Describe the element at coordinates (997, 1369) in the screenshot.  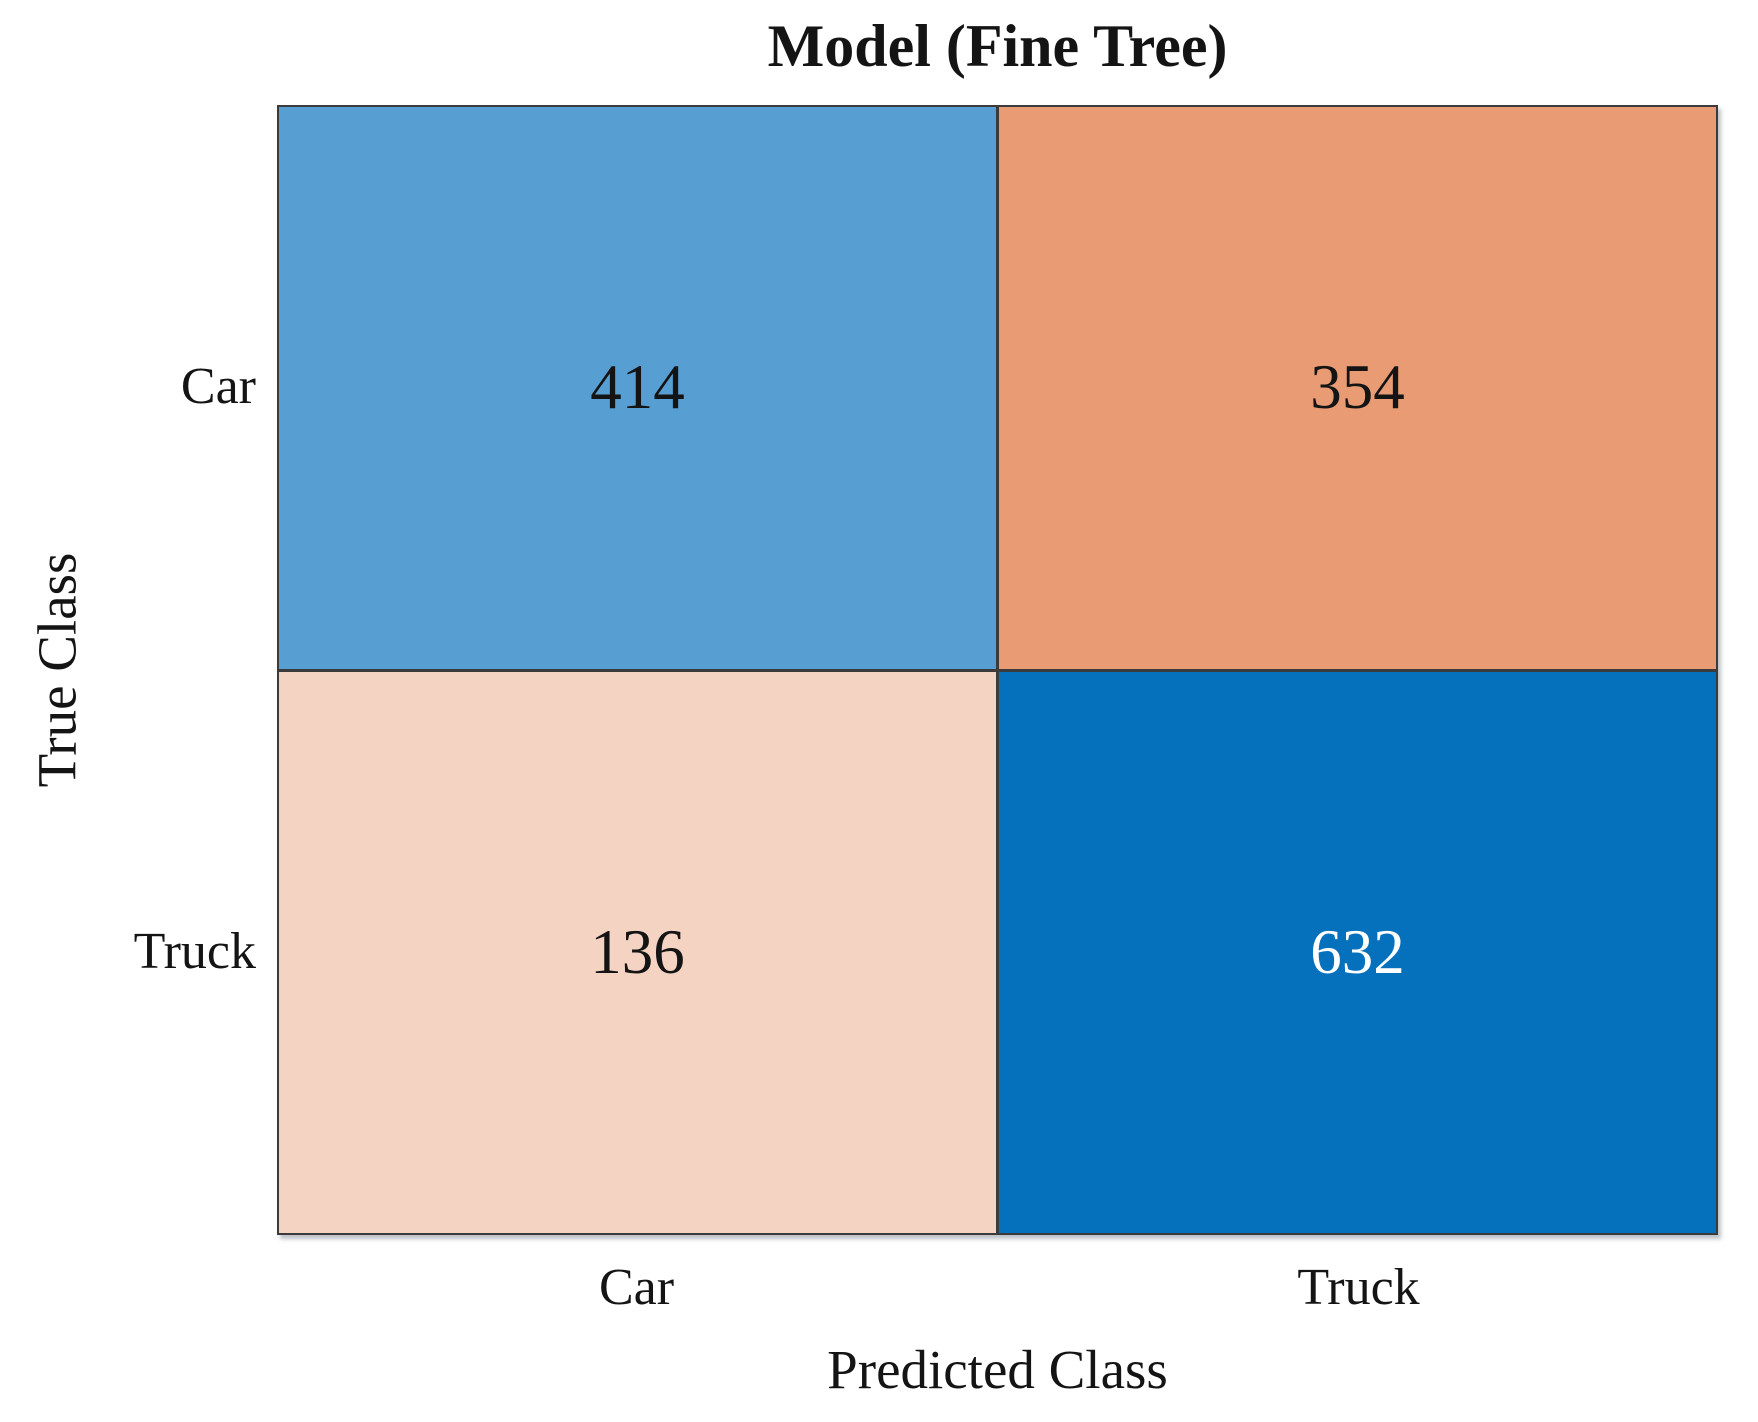
I see `x-axis-label: Predicted Class` at that location.